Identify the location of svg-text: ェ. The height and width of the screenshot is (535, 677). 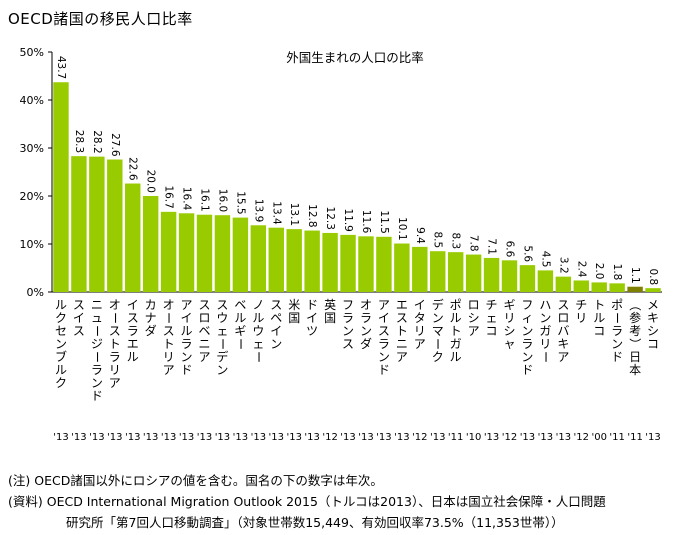
(222, 331).